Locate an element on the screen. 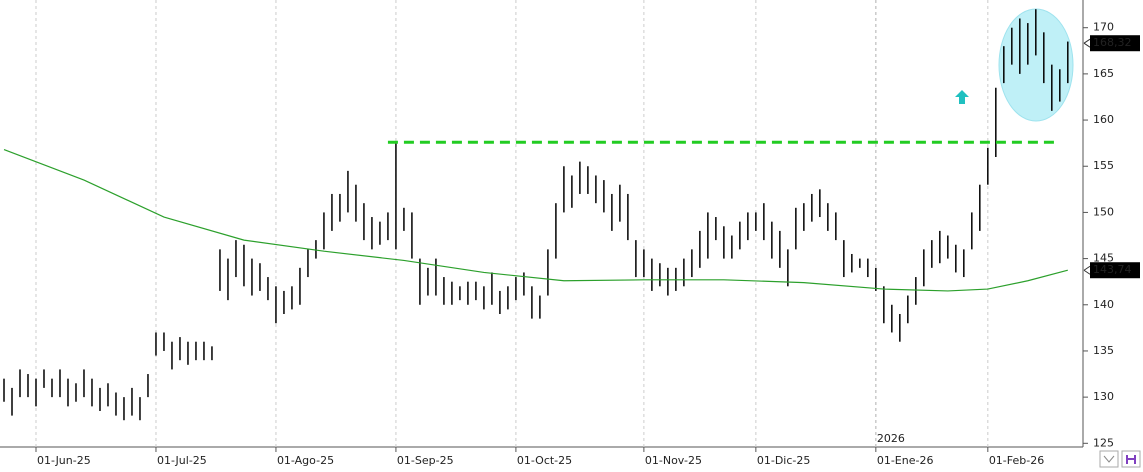 The width and height of the screenshot is (1143, 472). icon-button is located at coordinates (1109, 459).